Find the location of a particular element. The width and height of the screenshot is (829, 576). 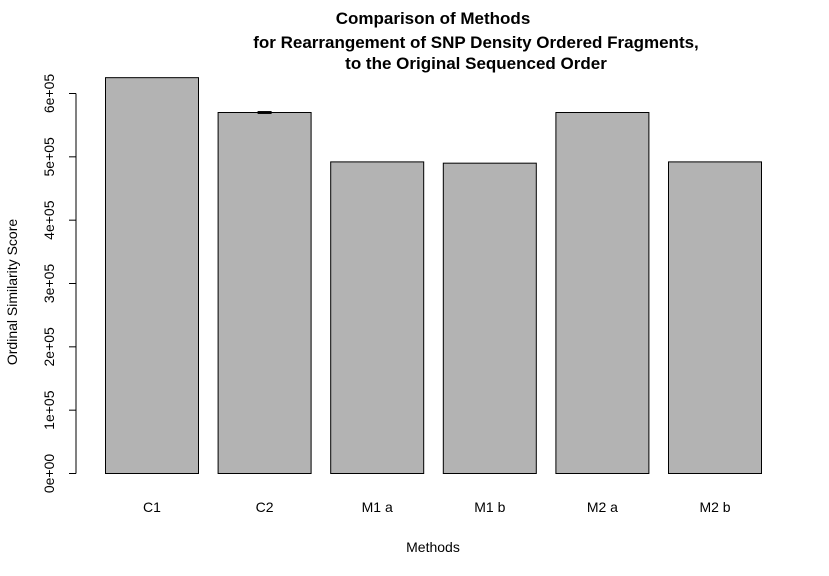

y-tick-label: 1e+05 is located at coordinates (49, 410).